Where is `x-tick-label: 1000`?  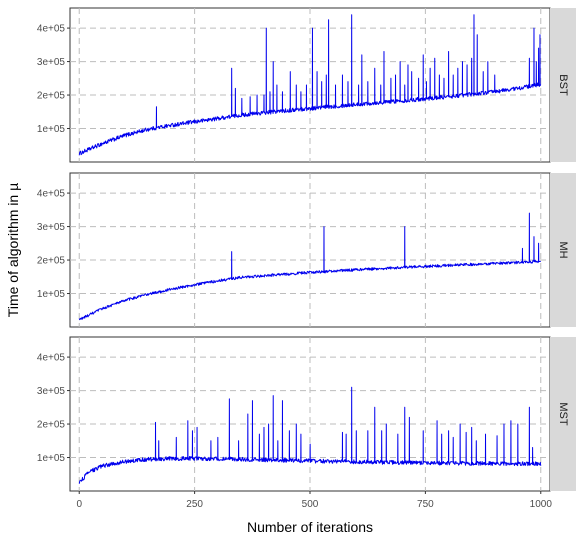
x-tick-label: 1000 is located at coordinates (541, 504).